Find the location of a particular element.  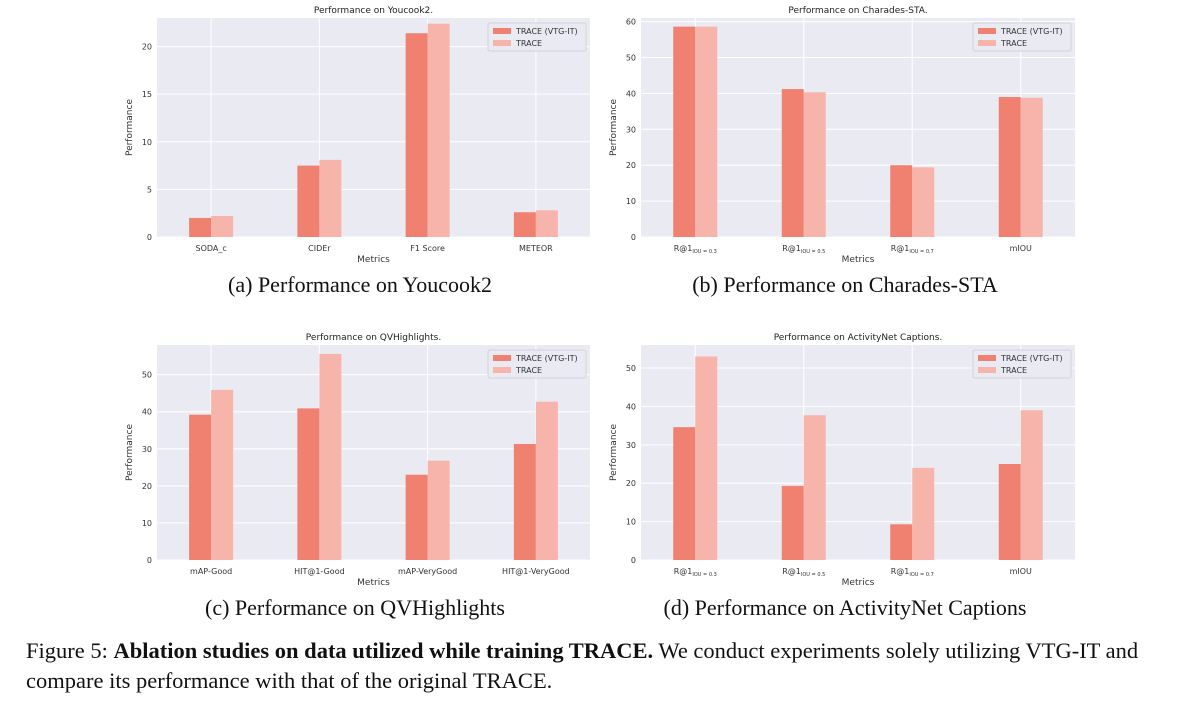

x-tick-main: CIDEr is located at coordinates (319, 248).